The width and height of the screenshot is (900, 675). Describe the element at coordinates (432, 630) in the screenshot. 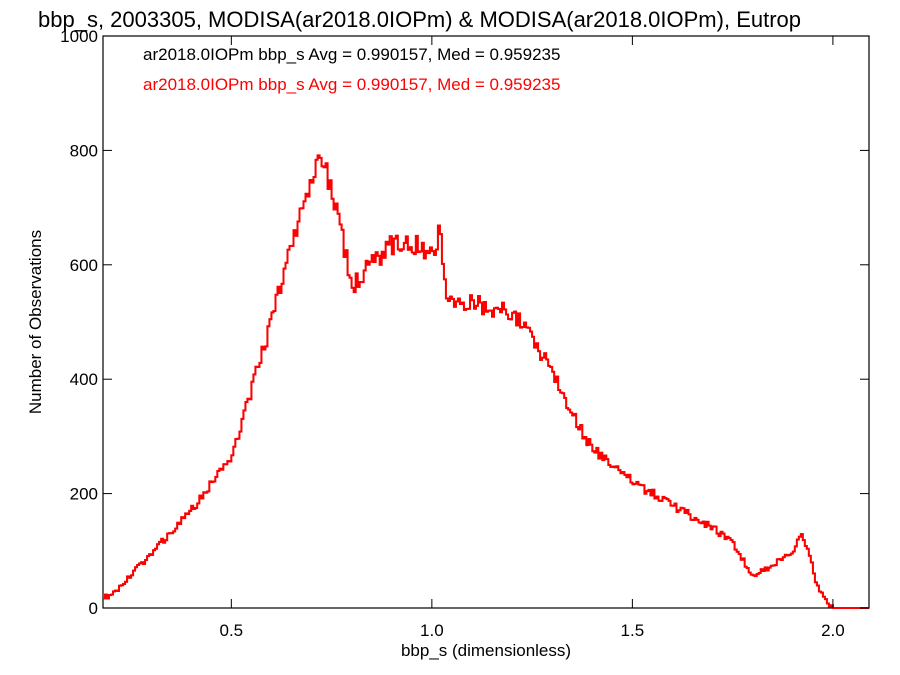

I see `x-tick-label: 1.0` at that location.